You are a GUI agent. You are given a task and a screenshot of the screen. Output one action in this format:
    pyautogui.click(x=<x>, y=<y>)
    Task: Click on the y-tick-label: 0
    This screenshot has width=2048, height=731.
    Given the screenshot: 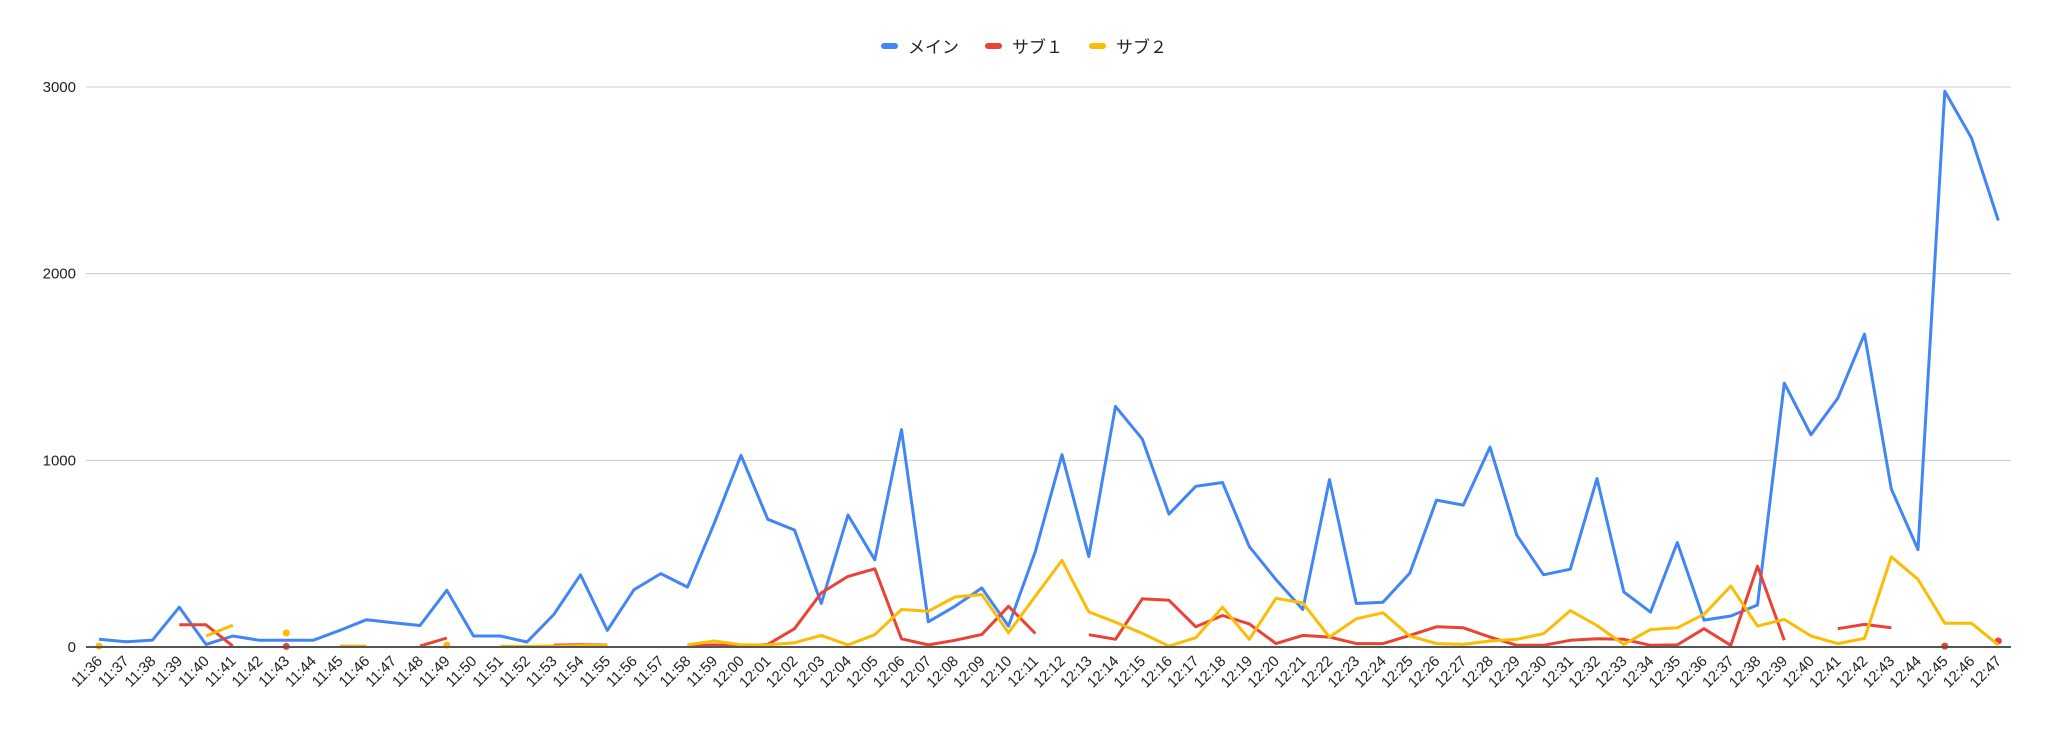 What is the action you would take?
    pyautogui.click(x=72, y=647)
    